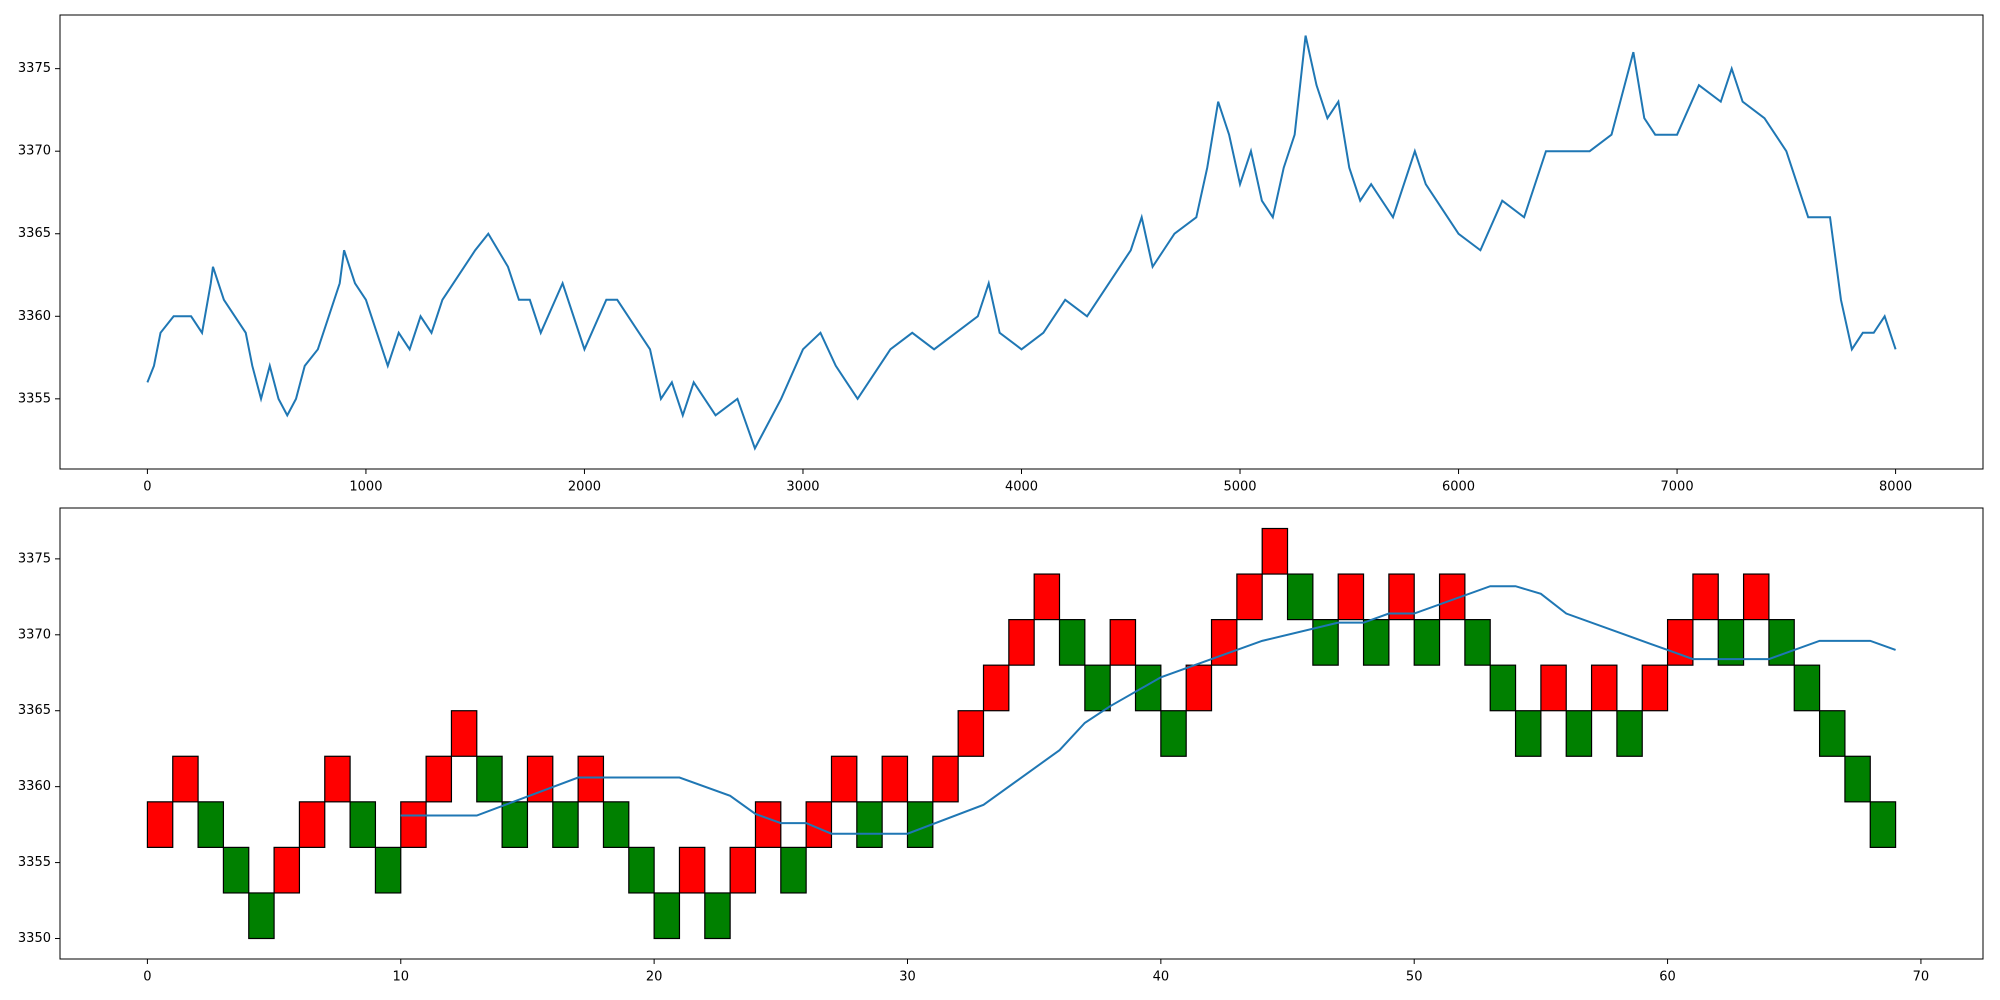 The width and height of the screenshot is (2000, 1000). What do you see at coordinates (34, 938) in the screenshot?
I see `y-tick-label: 3350` at bounding box center [34, 938].